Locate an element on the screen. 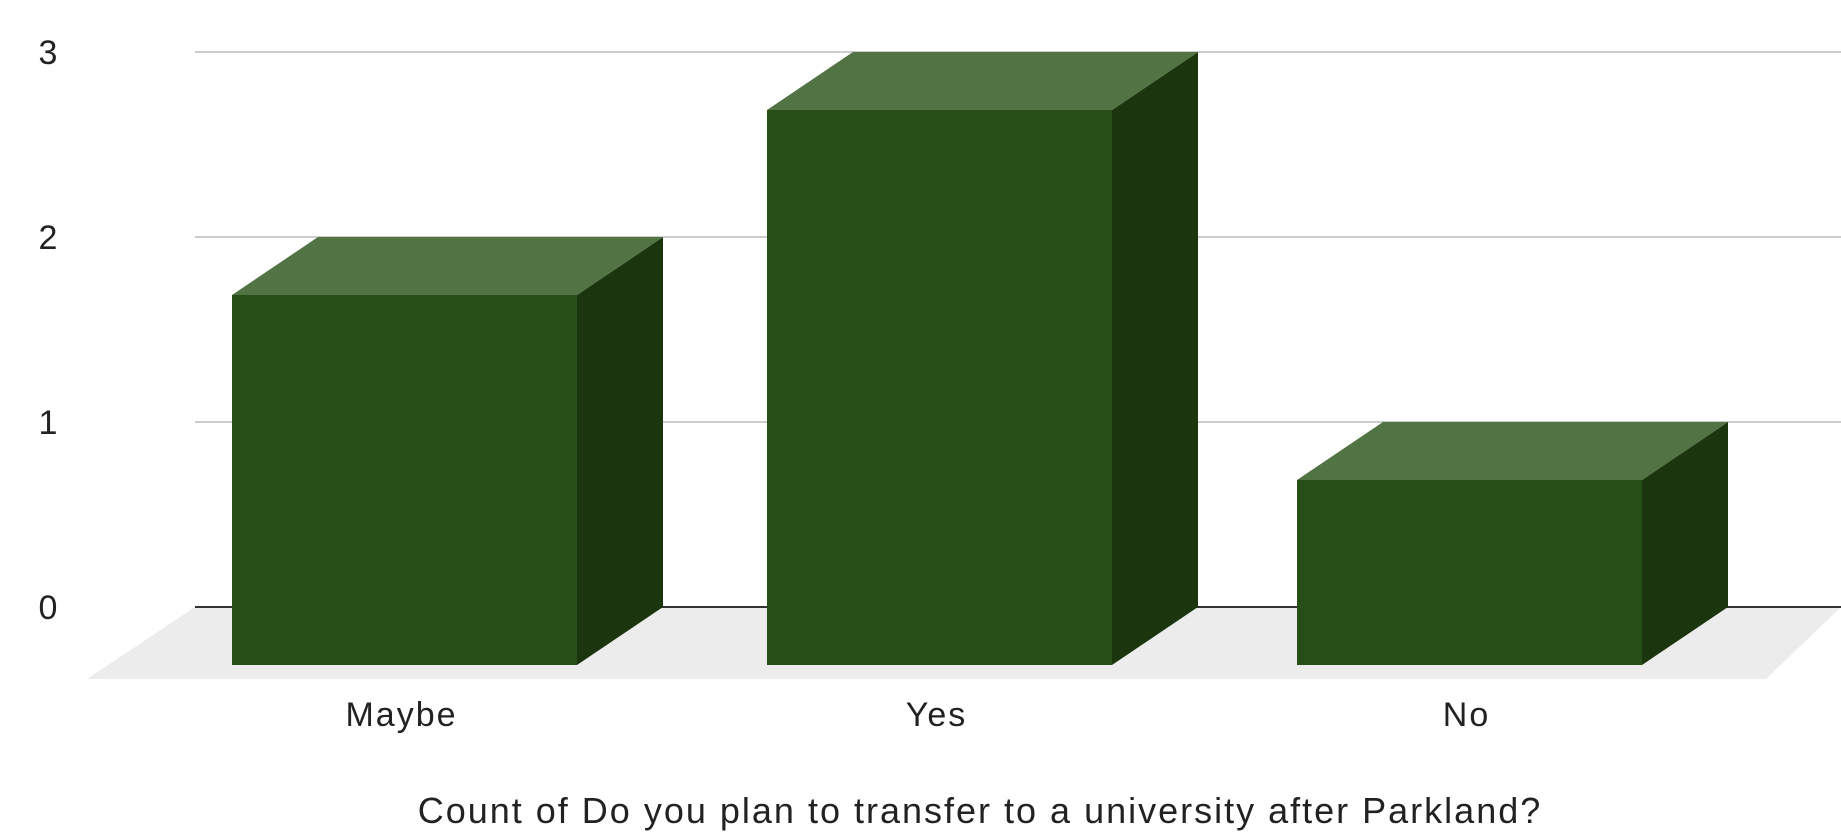 The width and height of the screenshot is (1841, 838). y-tick-label: 0 is located at coordinates (48, 608).